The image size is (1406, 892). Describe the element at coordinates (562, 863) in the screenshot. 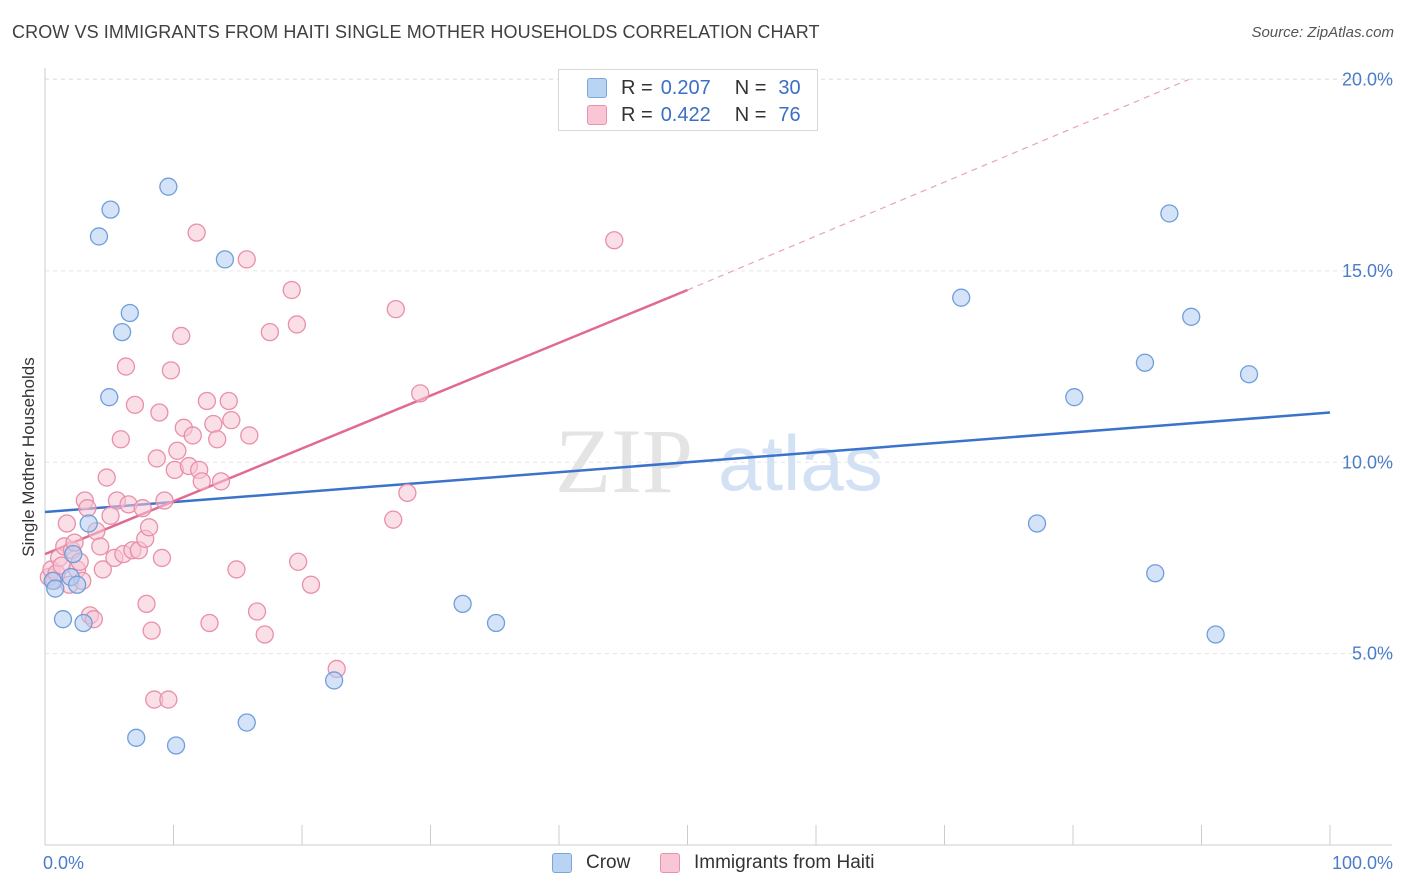

I see `series-swatch-crow` at that location.